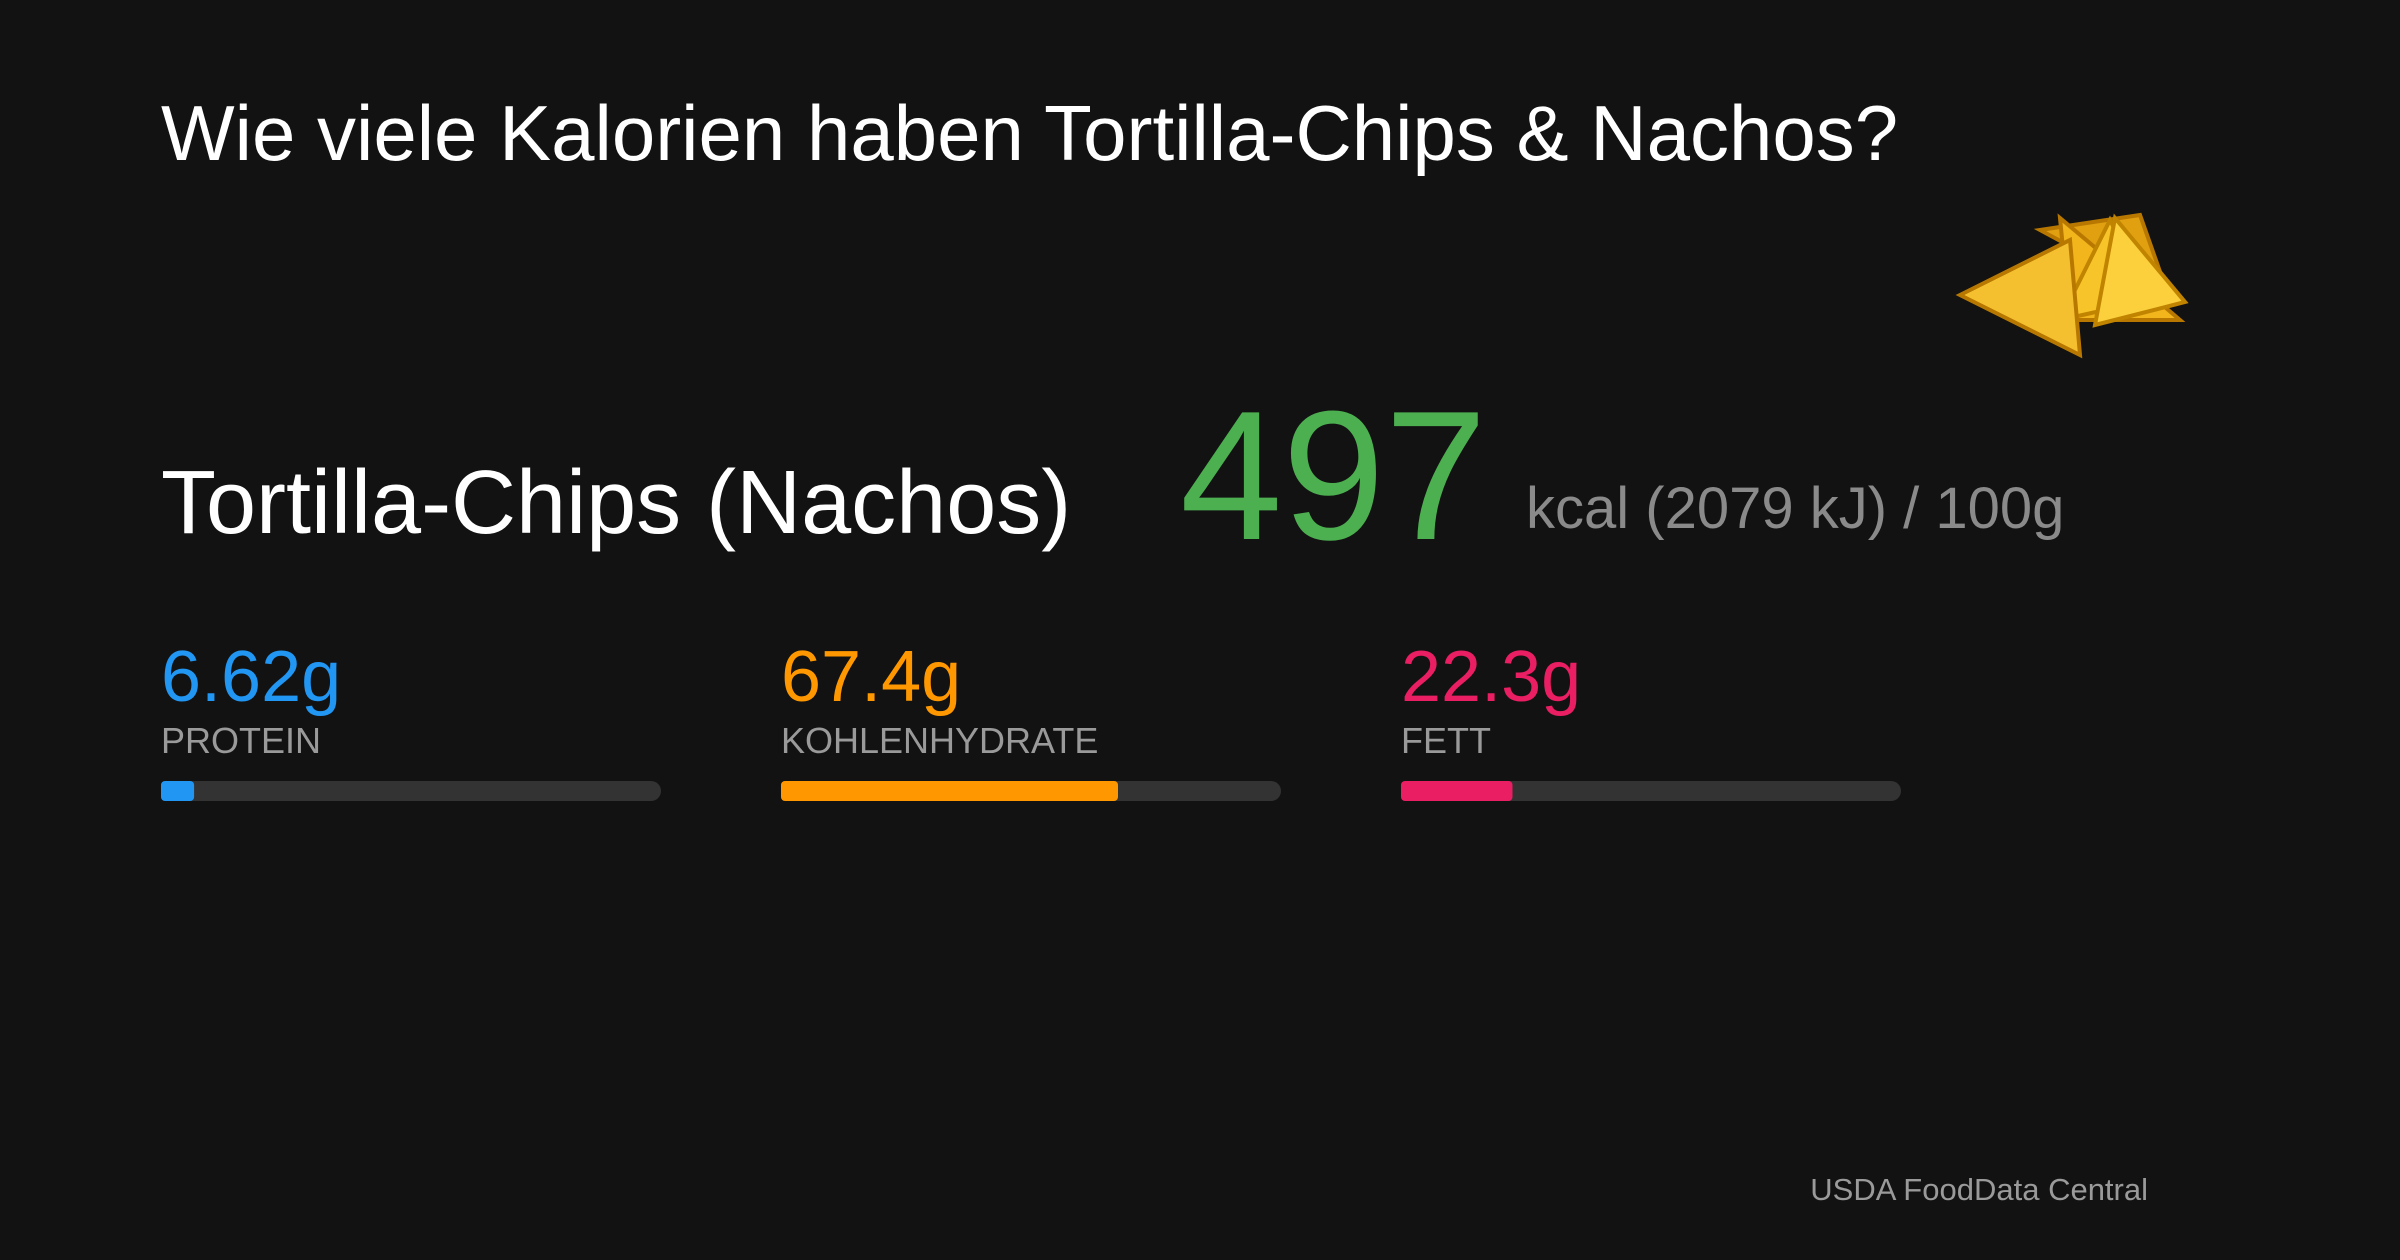 The height and width of the screenshot is (1260, 2400). I want to click on food-name: Tortilla-Chips (Nachos), so click(616, 503).